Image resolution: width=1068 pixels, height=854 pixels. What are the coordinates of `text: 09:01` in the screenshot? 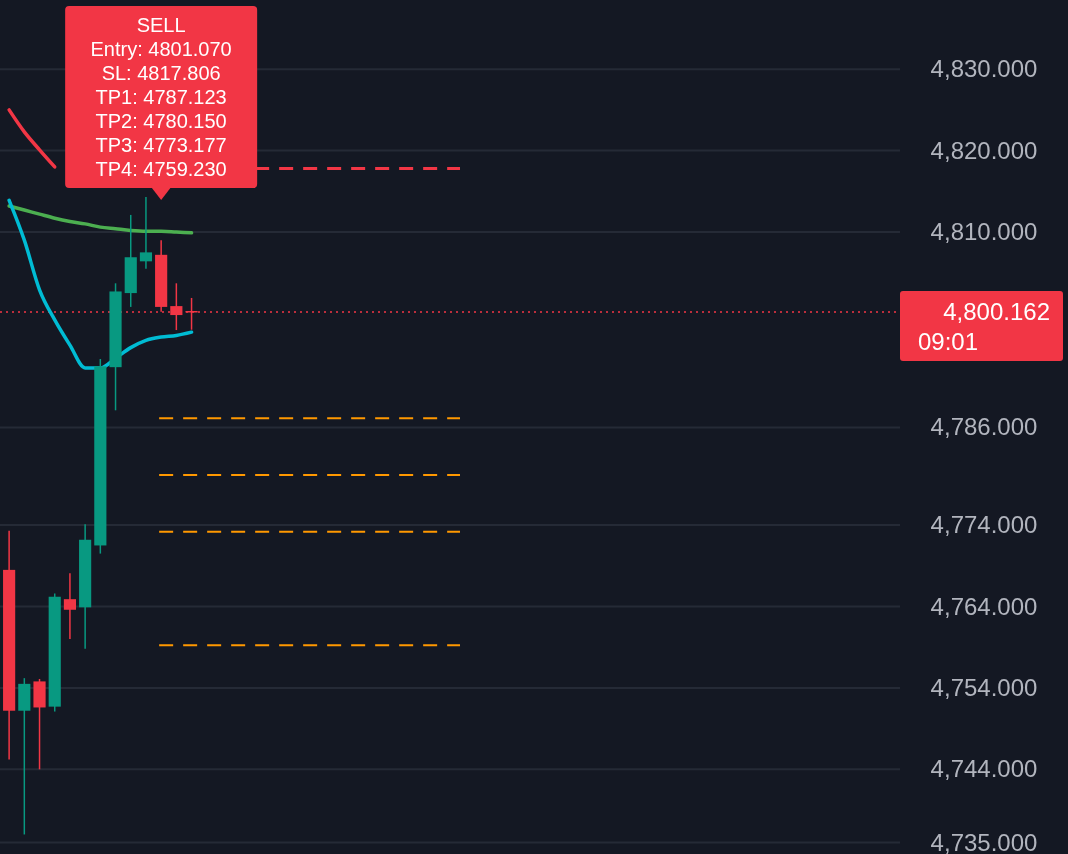 It's located at (948, 342).